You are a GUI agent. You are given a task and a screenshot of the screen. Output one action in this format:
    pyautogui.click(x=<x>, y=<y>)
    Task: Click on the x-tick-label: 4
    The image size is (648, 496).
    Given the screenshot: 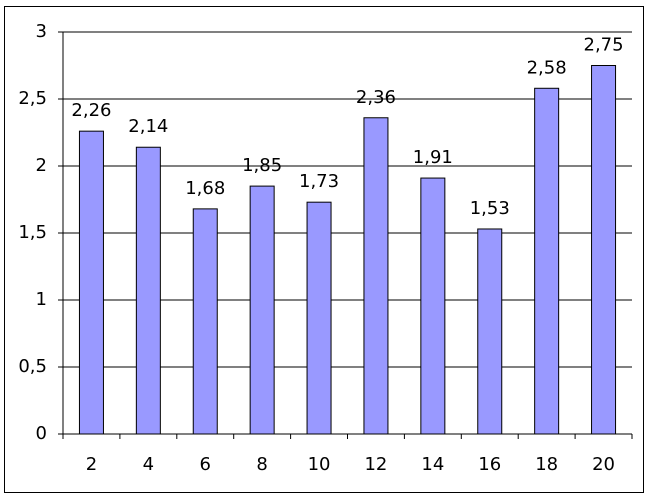 What is the action you would take?
    pyautogui.click(x=148, y=464)
    